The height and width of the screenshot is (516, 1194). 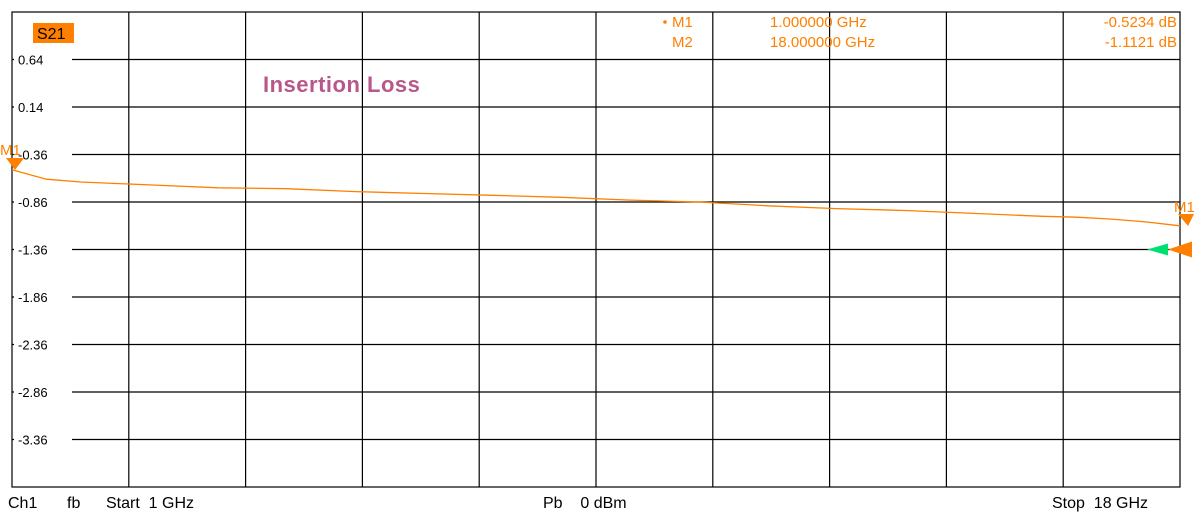 What do you see at coordinates (30, 60) in the screenshot?
I see `y-tick-label: 0.64` at bounding box center [30, 60].